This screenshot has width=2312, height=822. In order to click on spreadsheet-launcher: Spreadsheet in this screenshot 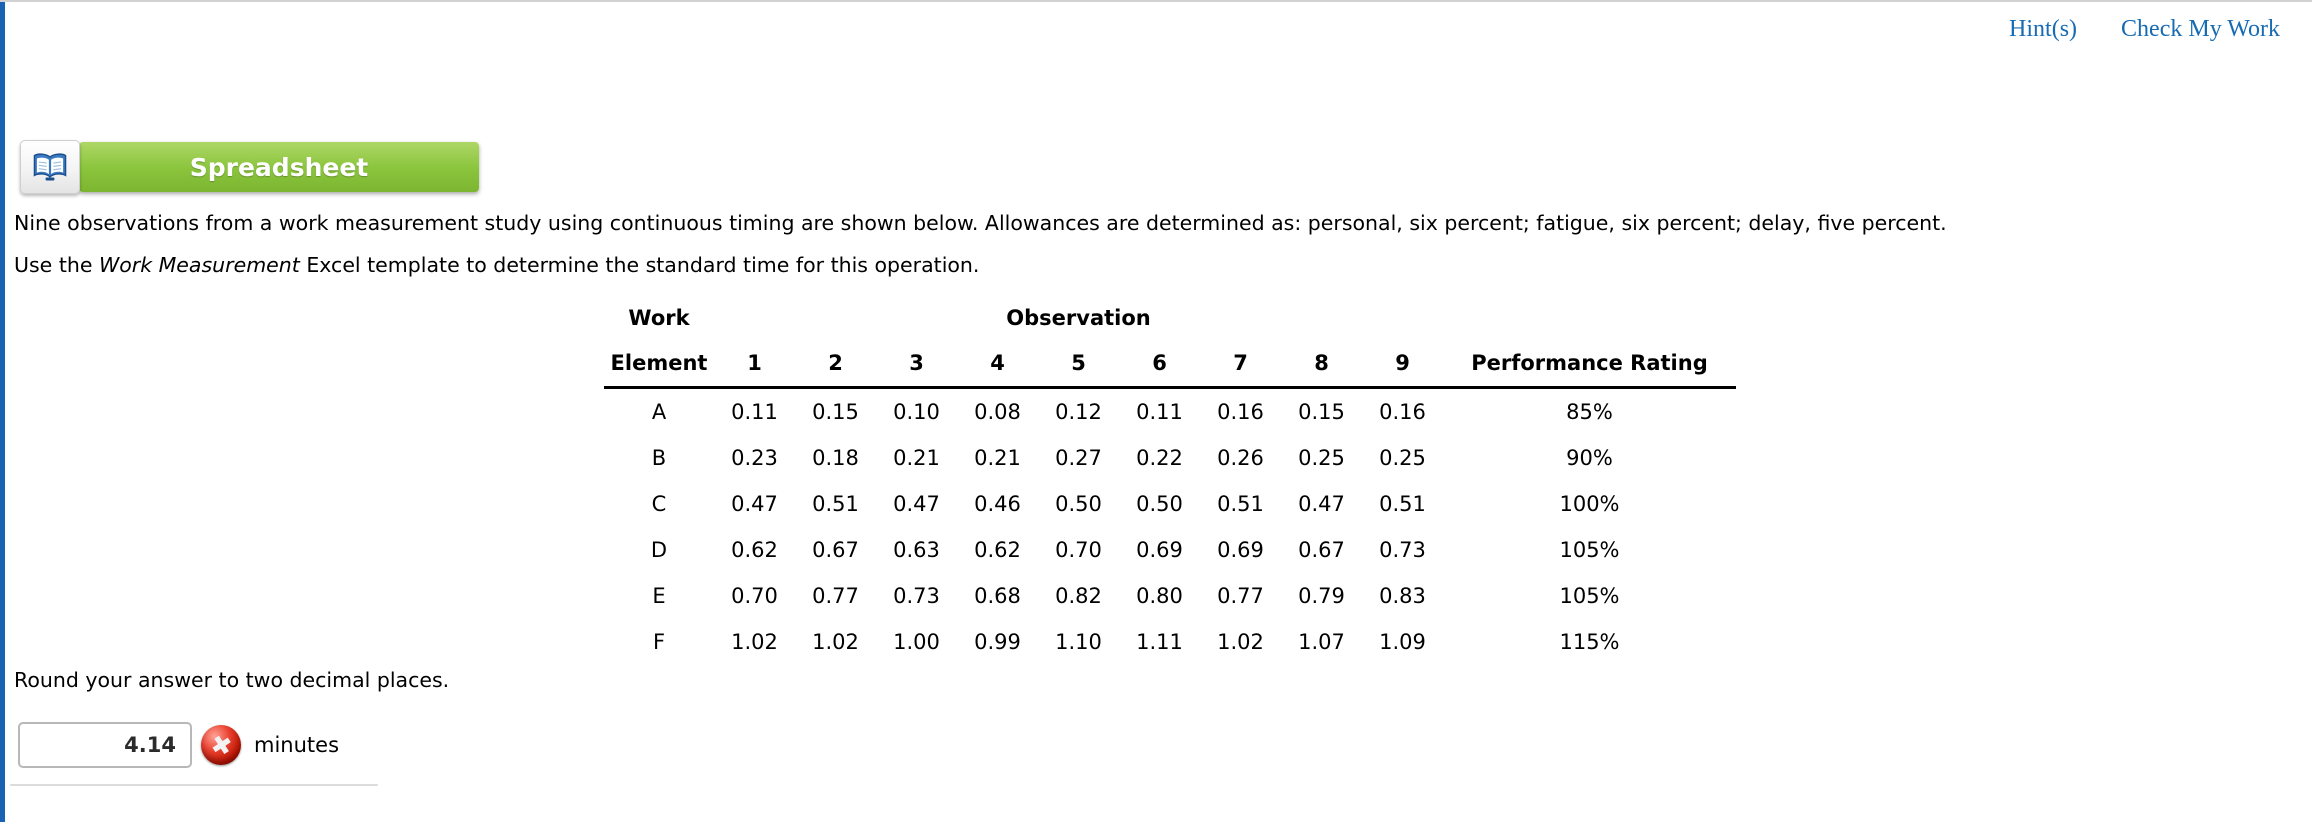, I will do `click(249, 167)`.